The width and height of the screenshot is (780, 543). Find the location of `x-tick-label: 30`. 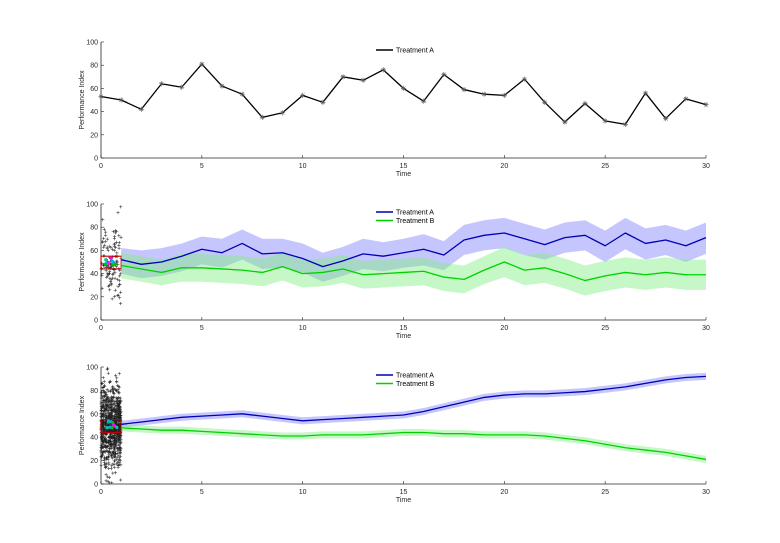

x-tick-label: 30 is located at coordinates (706, 492).